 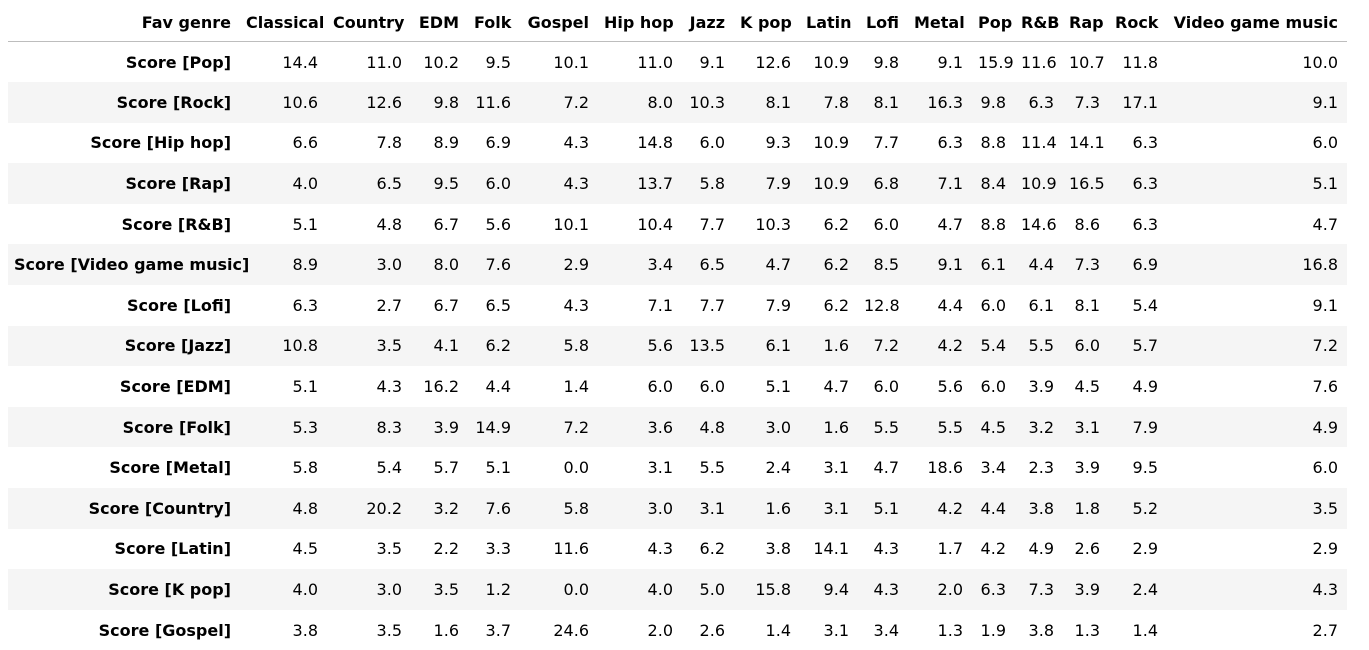 I want to click on table-cell: 6.7, so click(x=439, y=224).